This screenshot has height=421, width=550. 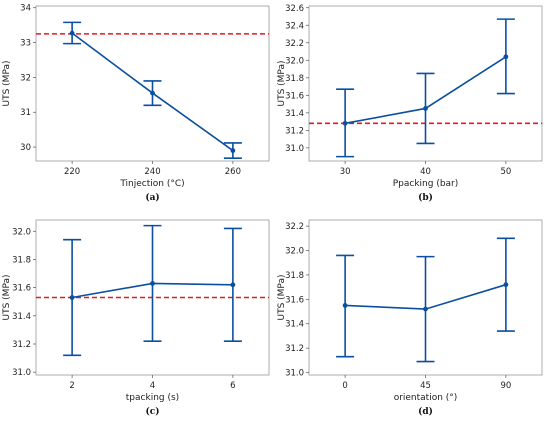 I want to click on panel-caption: (b), so click(x=425, y=197).